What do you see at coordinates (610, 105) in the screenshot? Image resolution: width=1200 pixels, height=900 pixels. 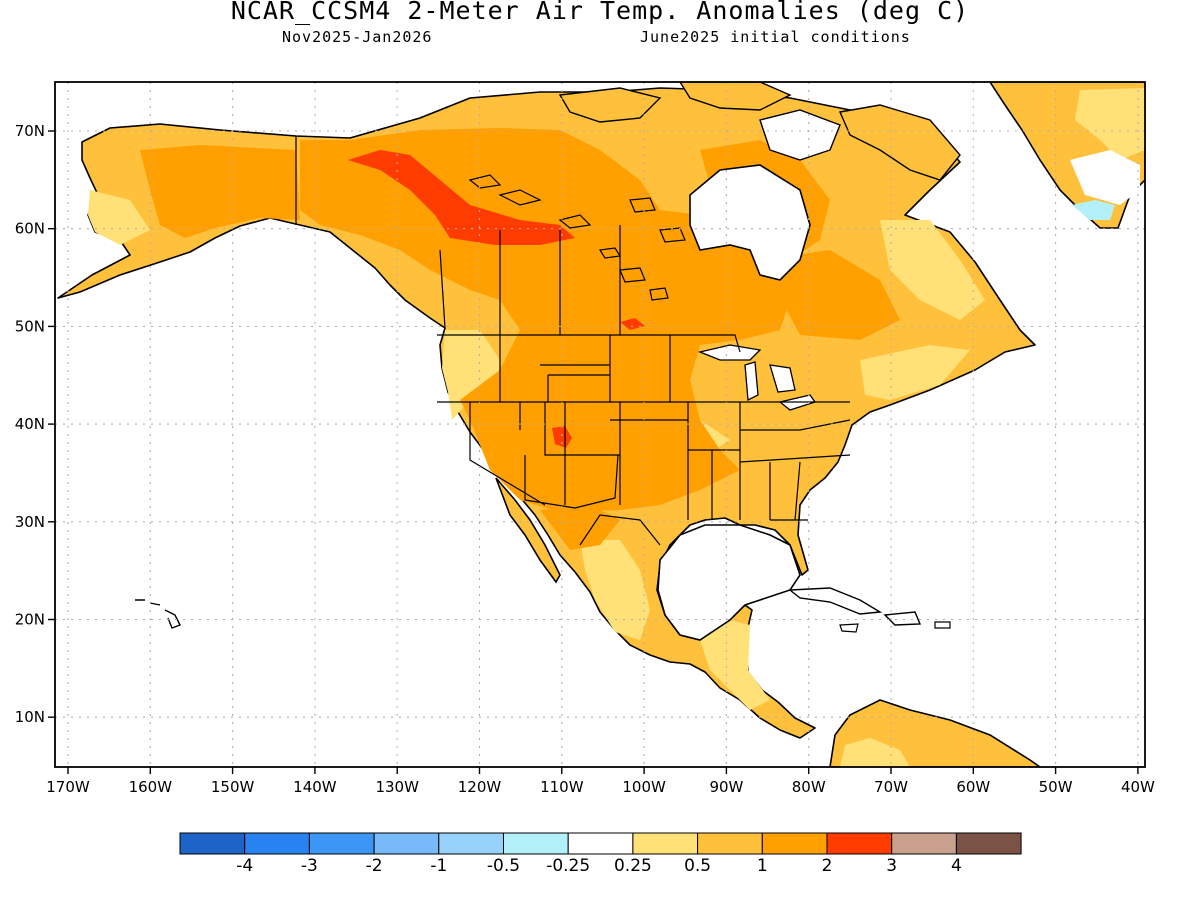 I see `victoria-island` at bounding box center [610, 105].